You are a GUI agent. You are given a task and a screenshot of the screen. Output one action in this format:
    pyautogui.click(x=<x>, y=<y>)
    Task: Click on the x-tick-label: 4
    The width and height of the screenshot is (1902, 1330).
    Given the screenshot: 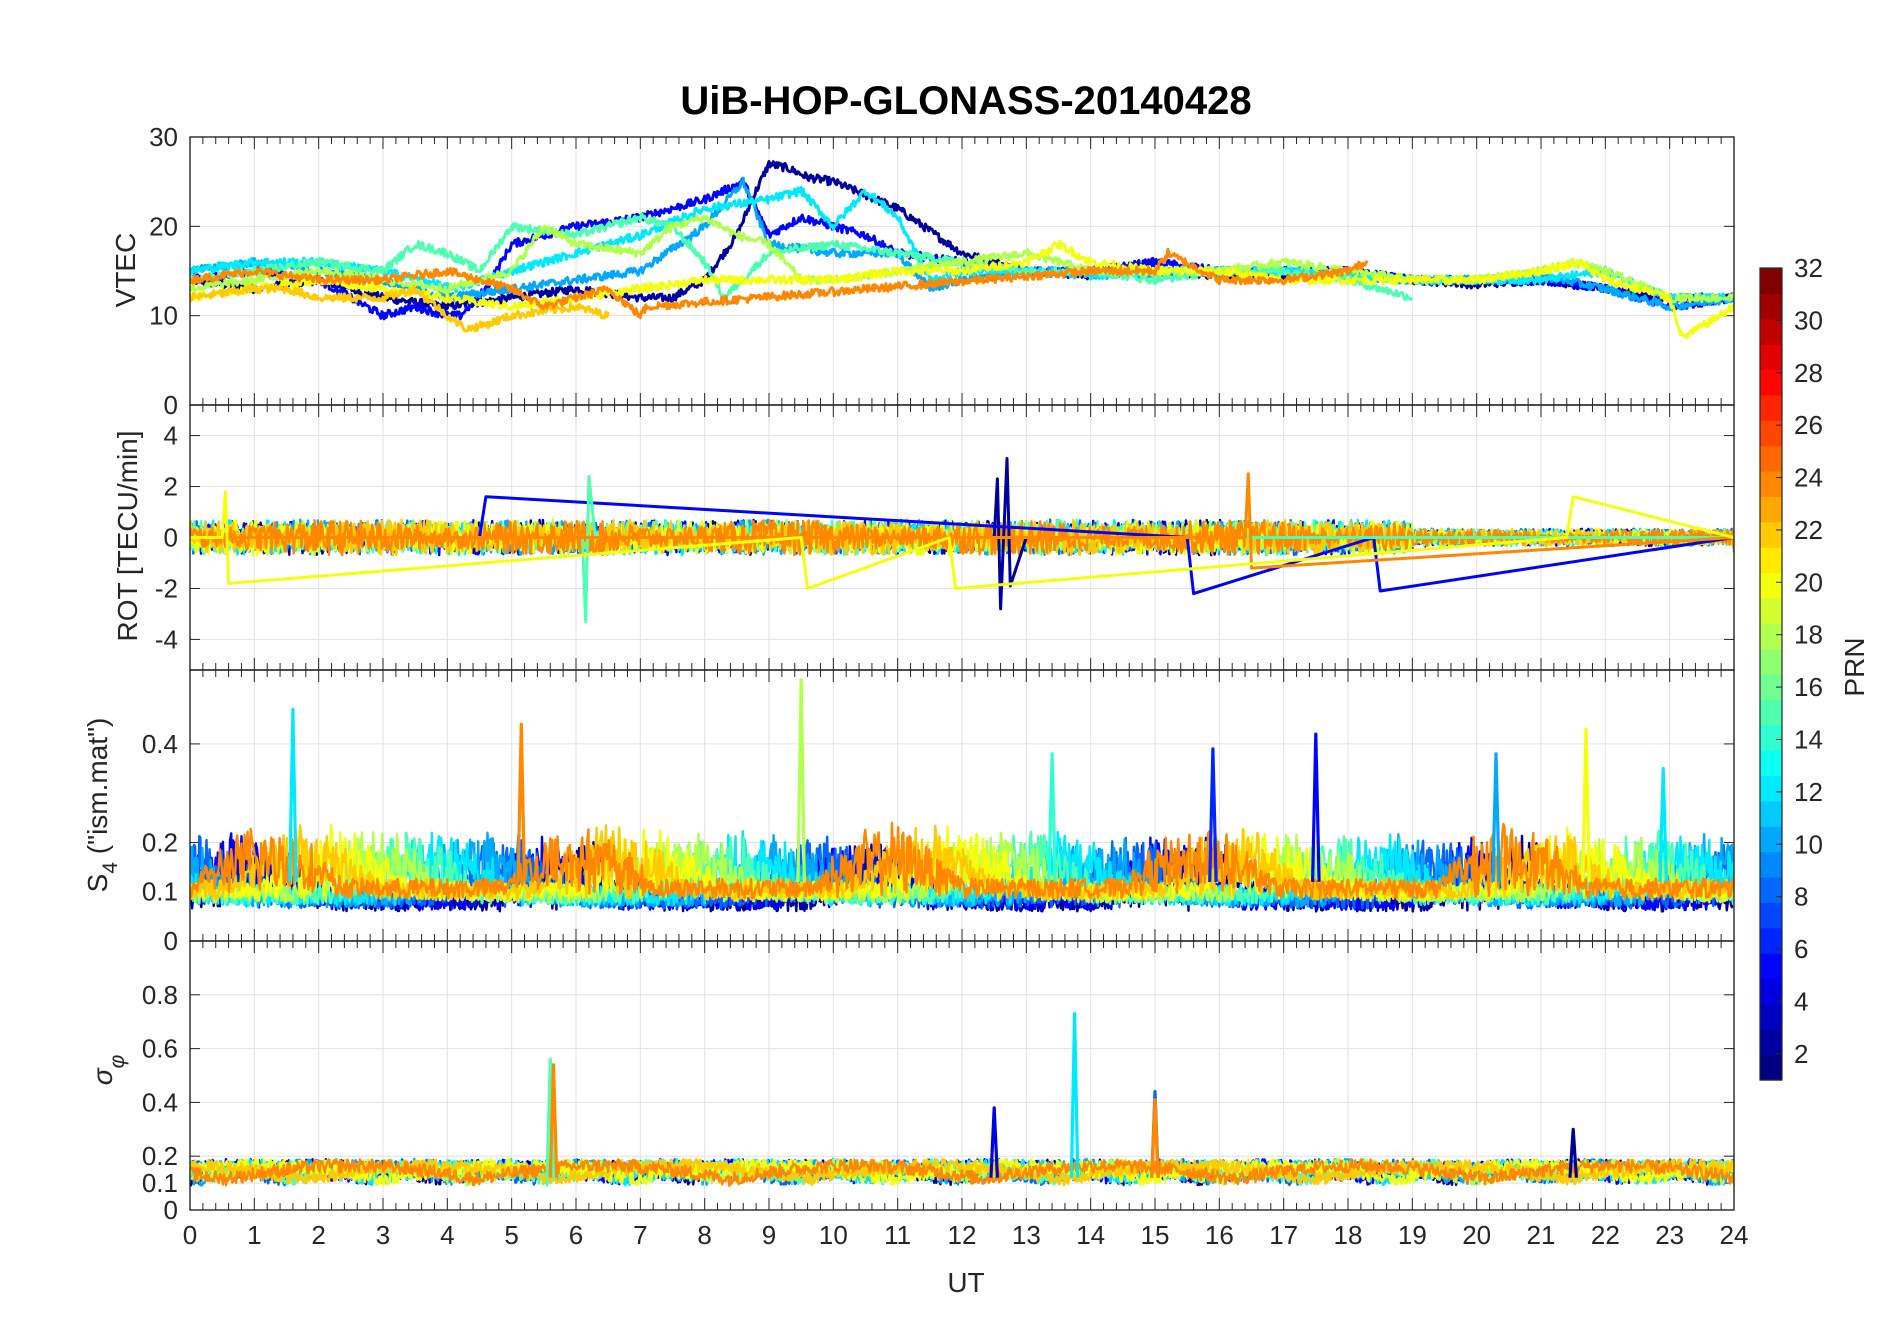 What is the action you would take?
    pyautogui.click(x=447, y=1235)
    